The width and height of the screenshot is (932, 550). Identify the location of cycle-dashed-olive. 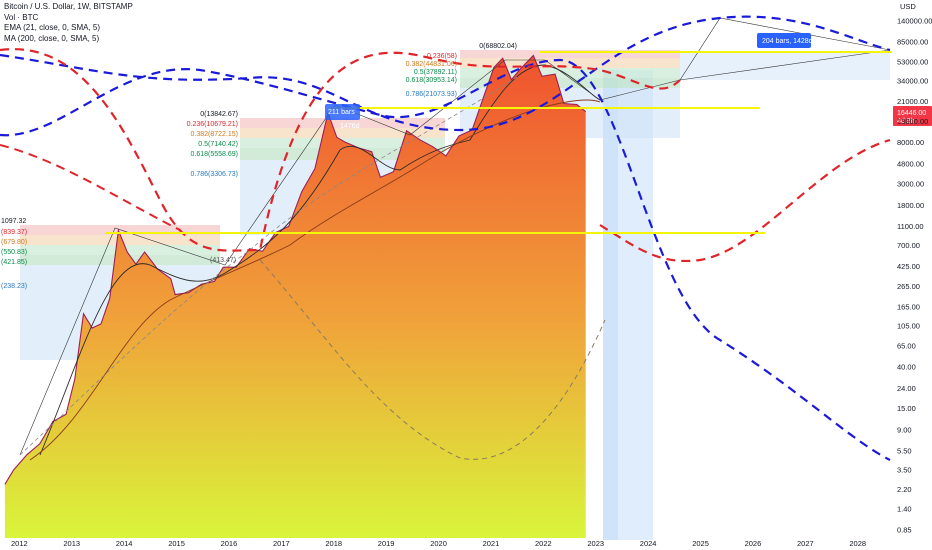
(432, 359).